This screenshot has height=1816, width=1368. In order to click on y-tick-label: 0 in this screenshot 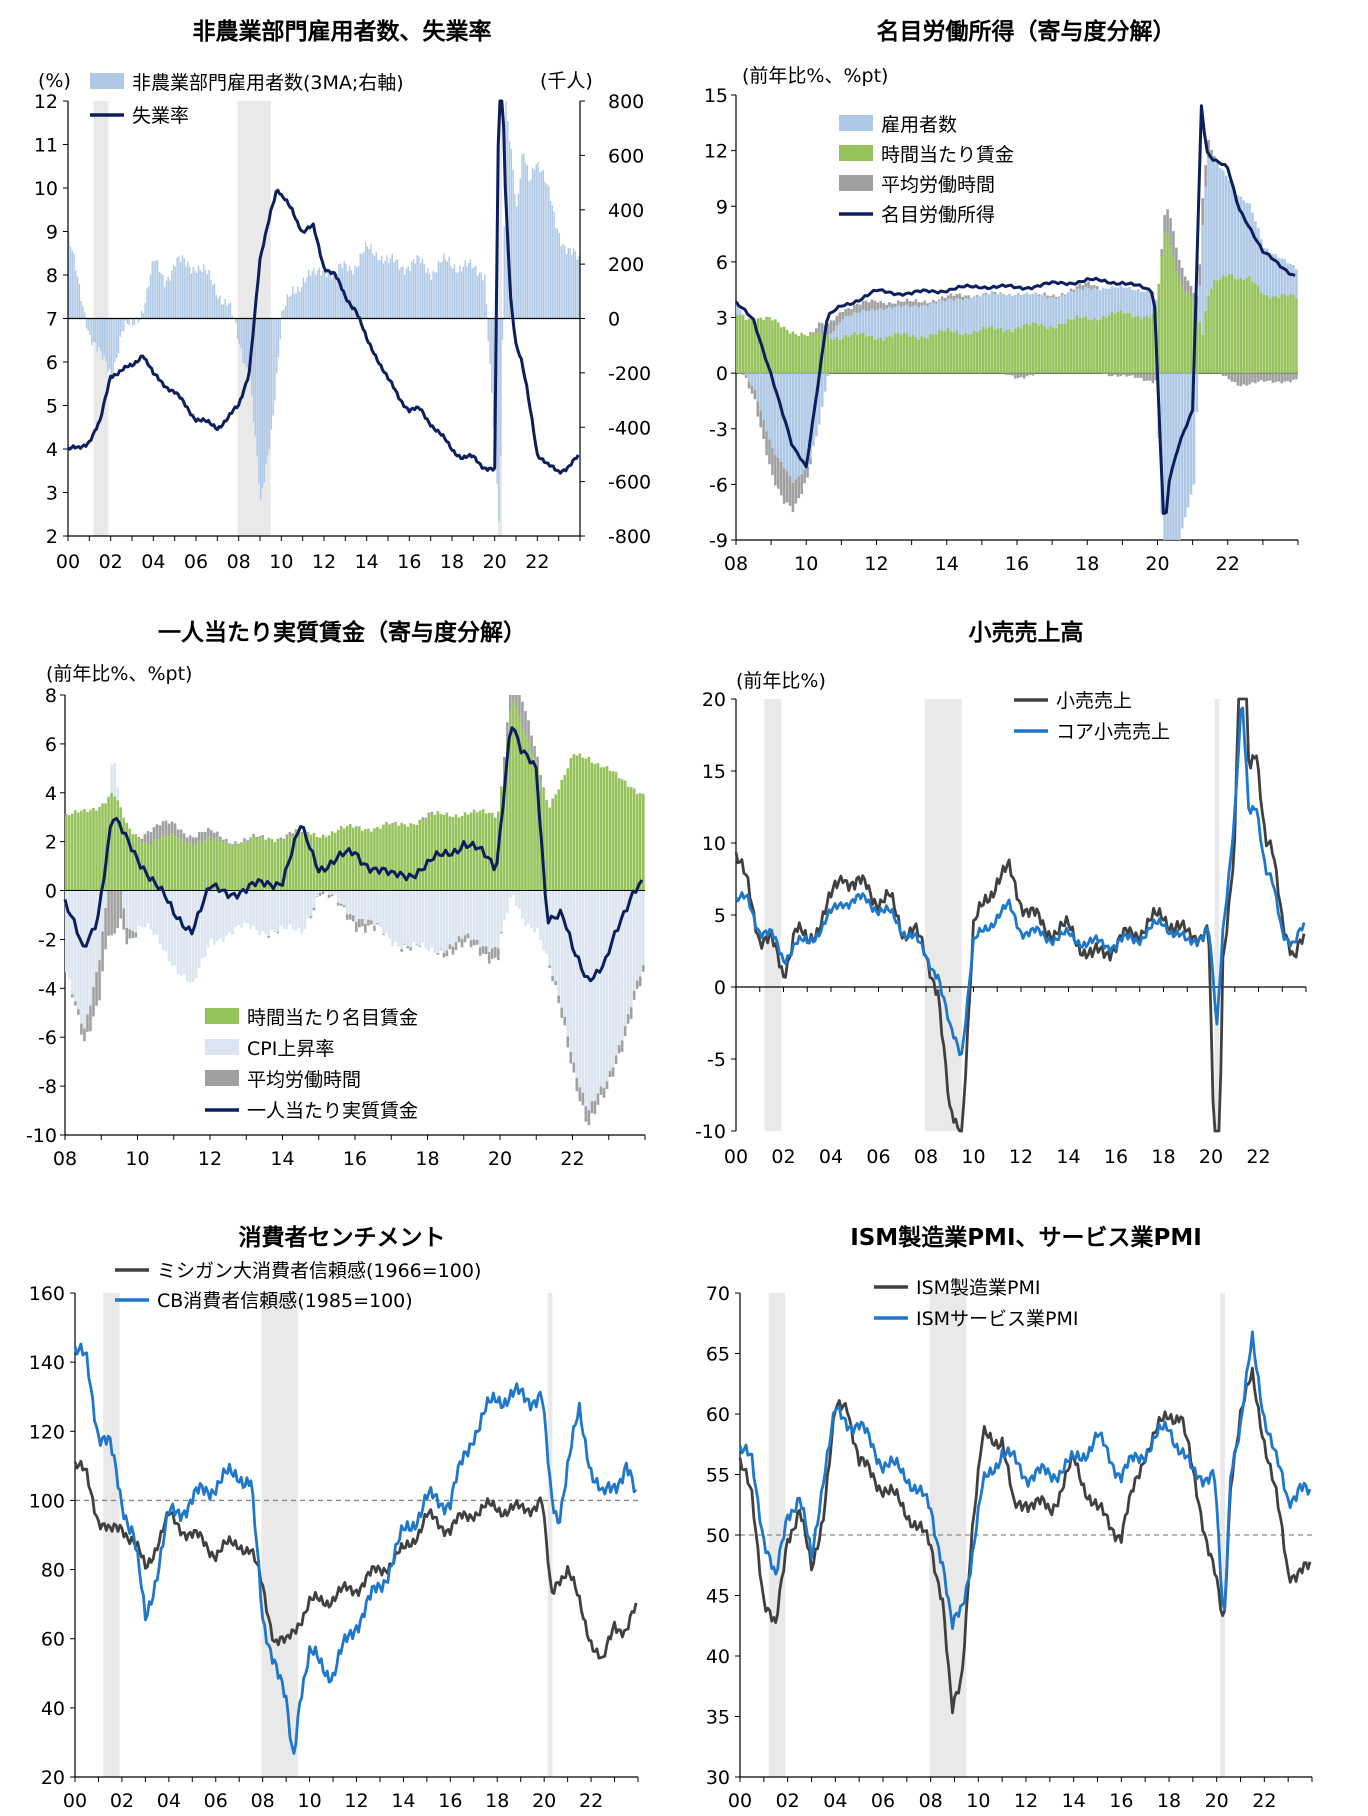, I will do `click(720, 988)`.